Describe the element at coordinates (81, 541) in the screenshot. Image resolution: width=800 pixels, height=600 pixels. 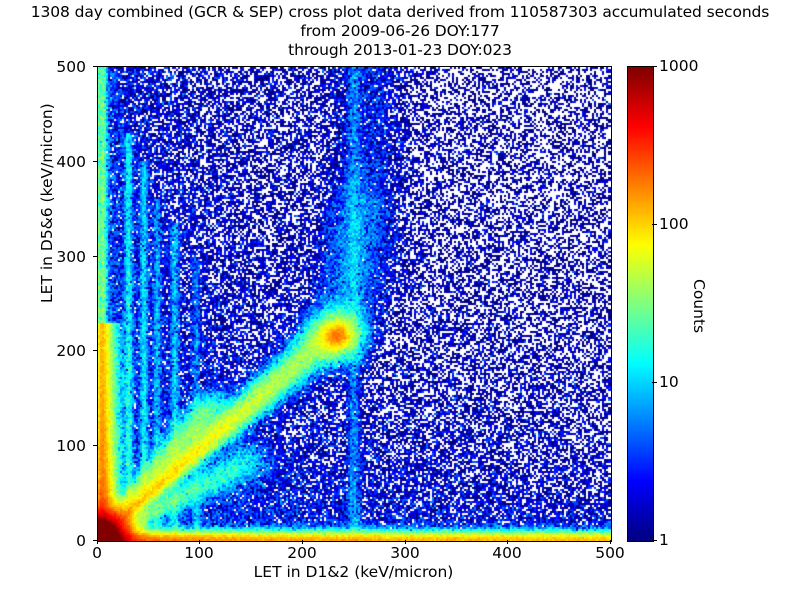
I see `yticklabel-0: 0` at that location.